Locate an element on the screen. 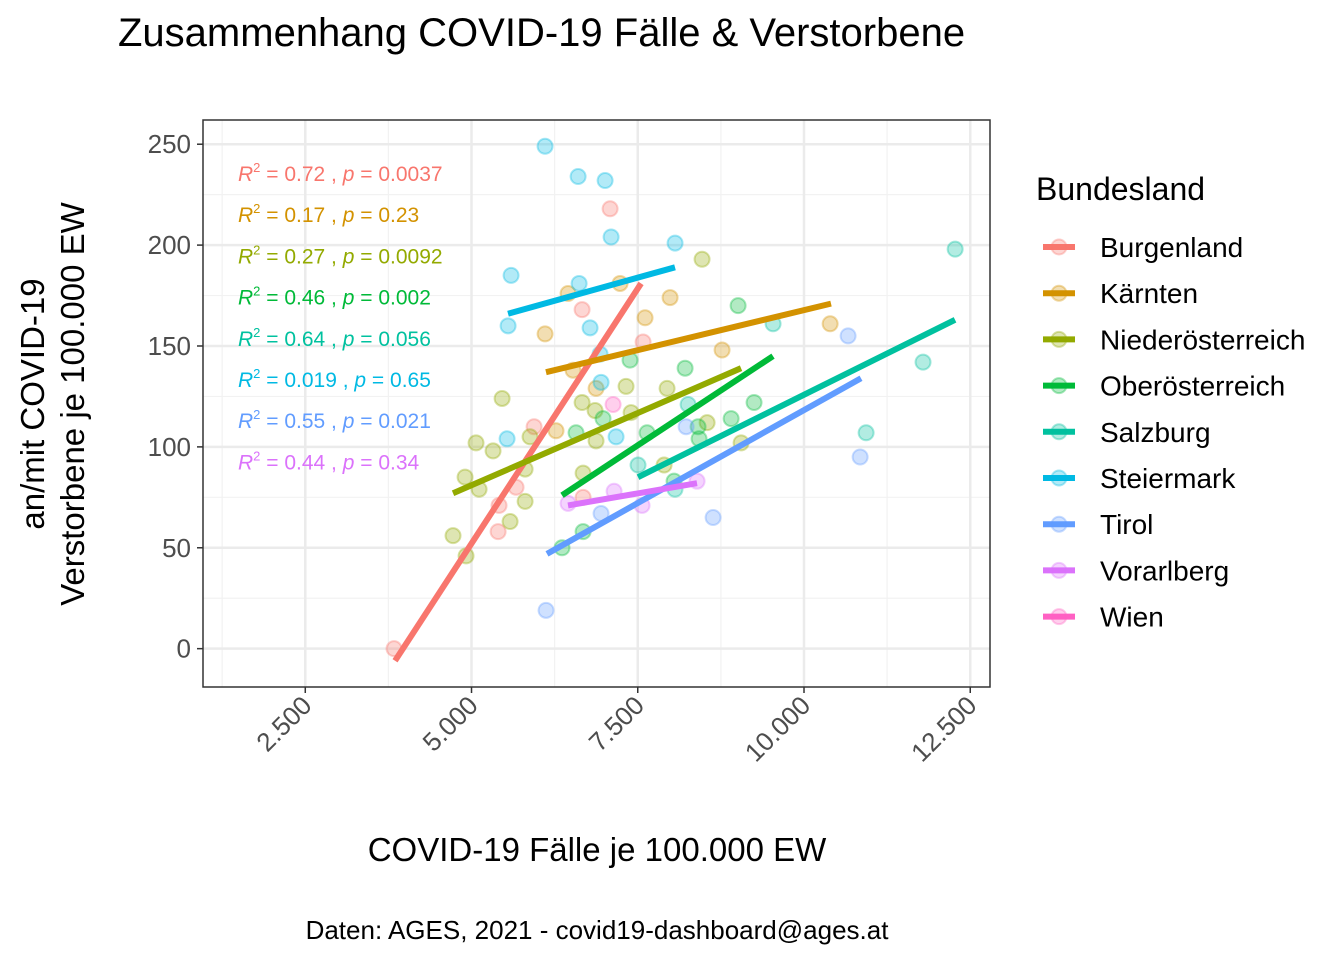 The width and height of the screenshot is (1344, 960). y-axis-label-line2: Verstorbene je 100.000 EW is located at coordinates (72, 403).